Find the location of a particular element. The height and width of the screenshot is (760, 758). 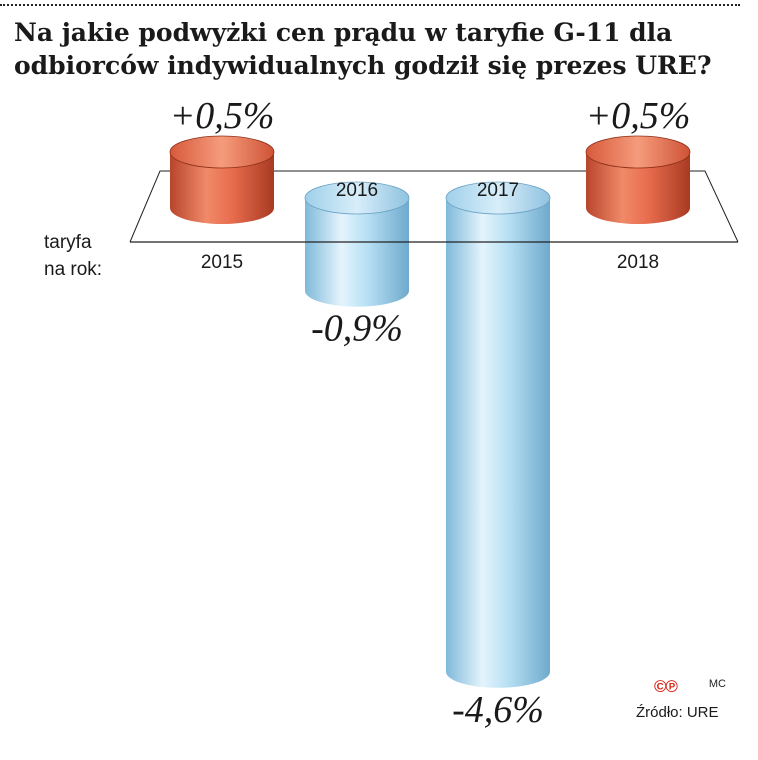

bar-top-2017 is located at coordinates (498, 198).